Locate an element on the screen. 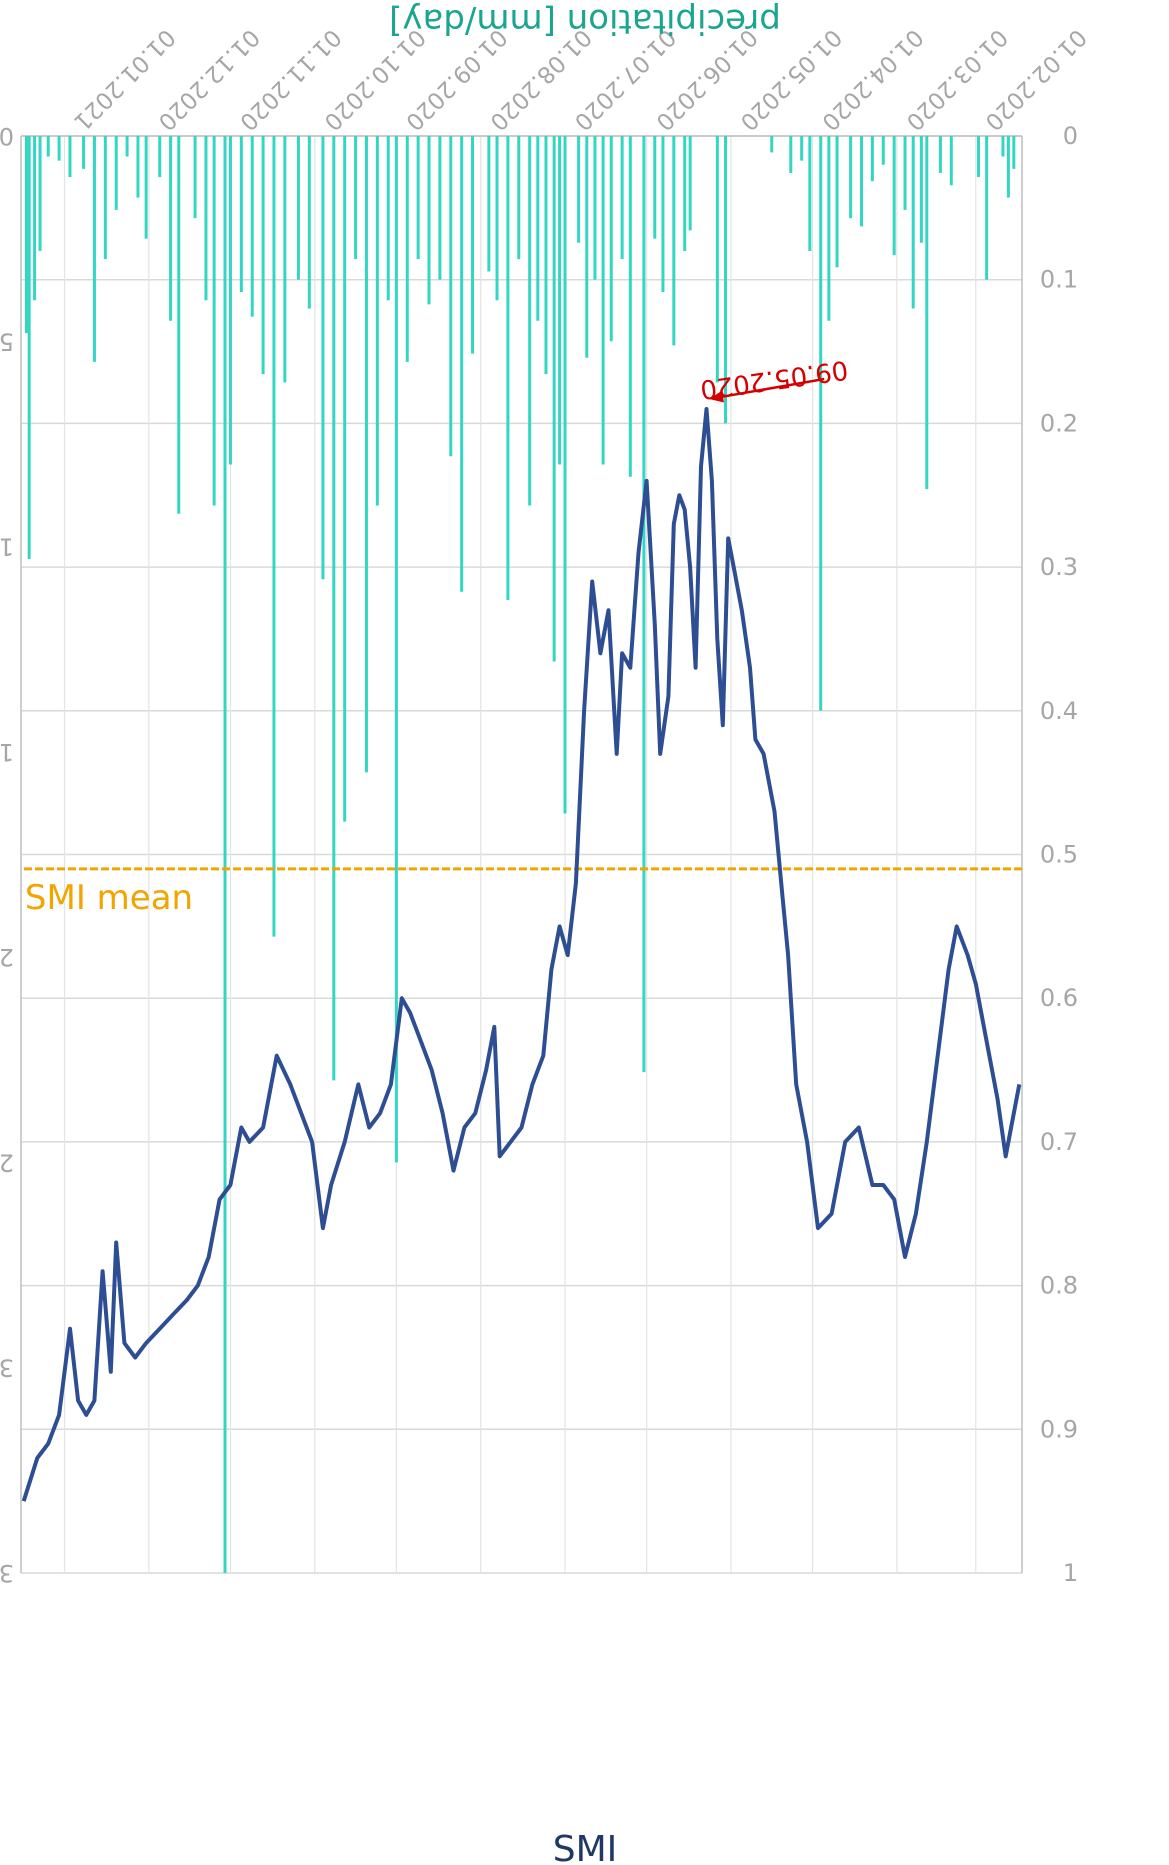  y-tick-label: 0 is located at coordinates (1070, 136).